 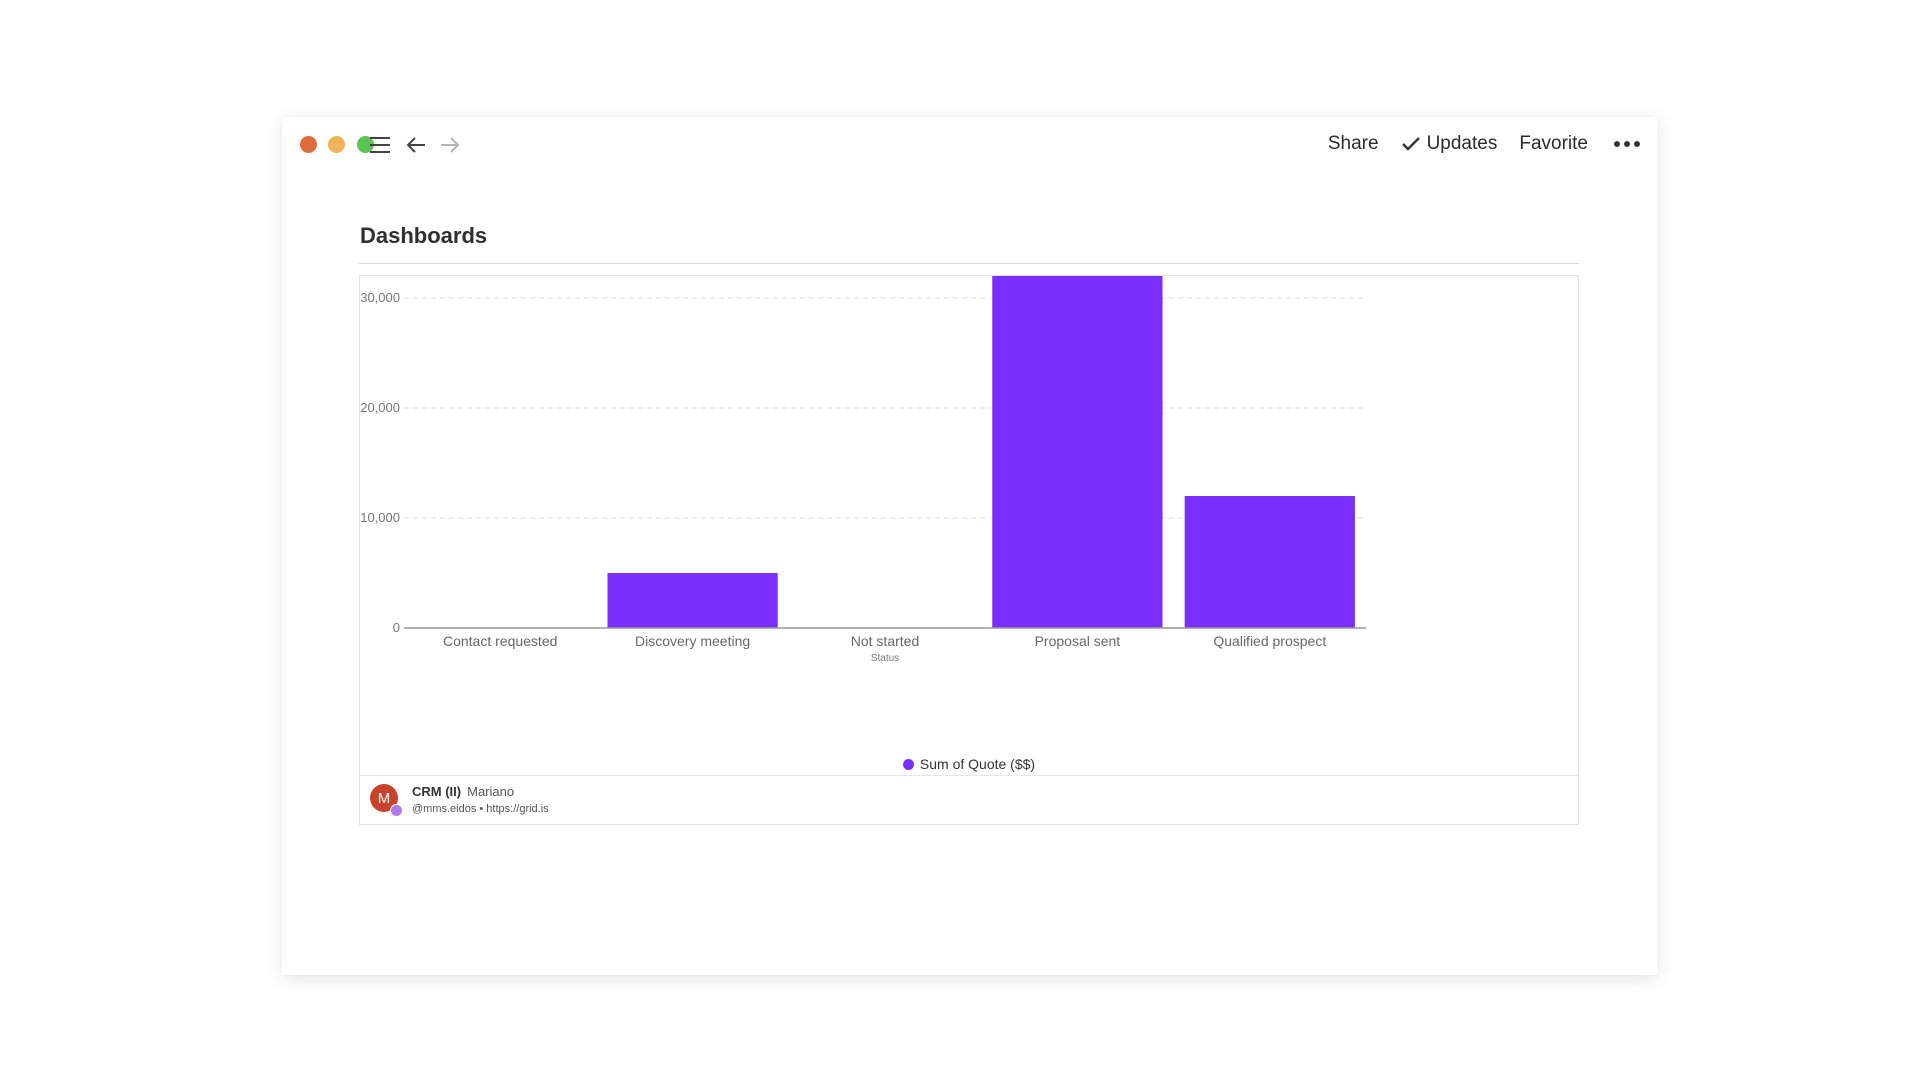 I want to click on checkmark-icon, so click(x=1410, y=144).